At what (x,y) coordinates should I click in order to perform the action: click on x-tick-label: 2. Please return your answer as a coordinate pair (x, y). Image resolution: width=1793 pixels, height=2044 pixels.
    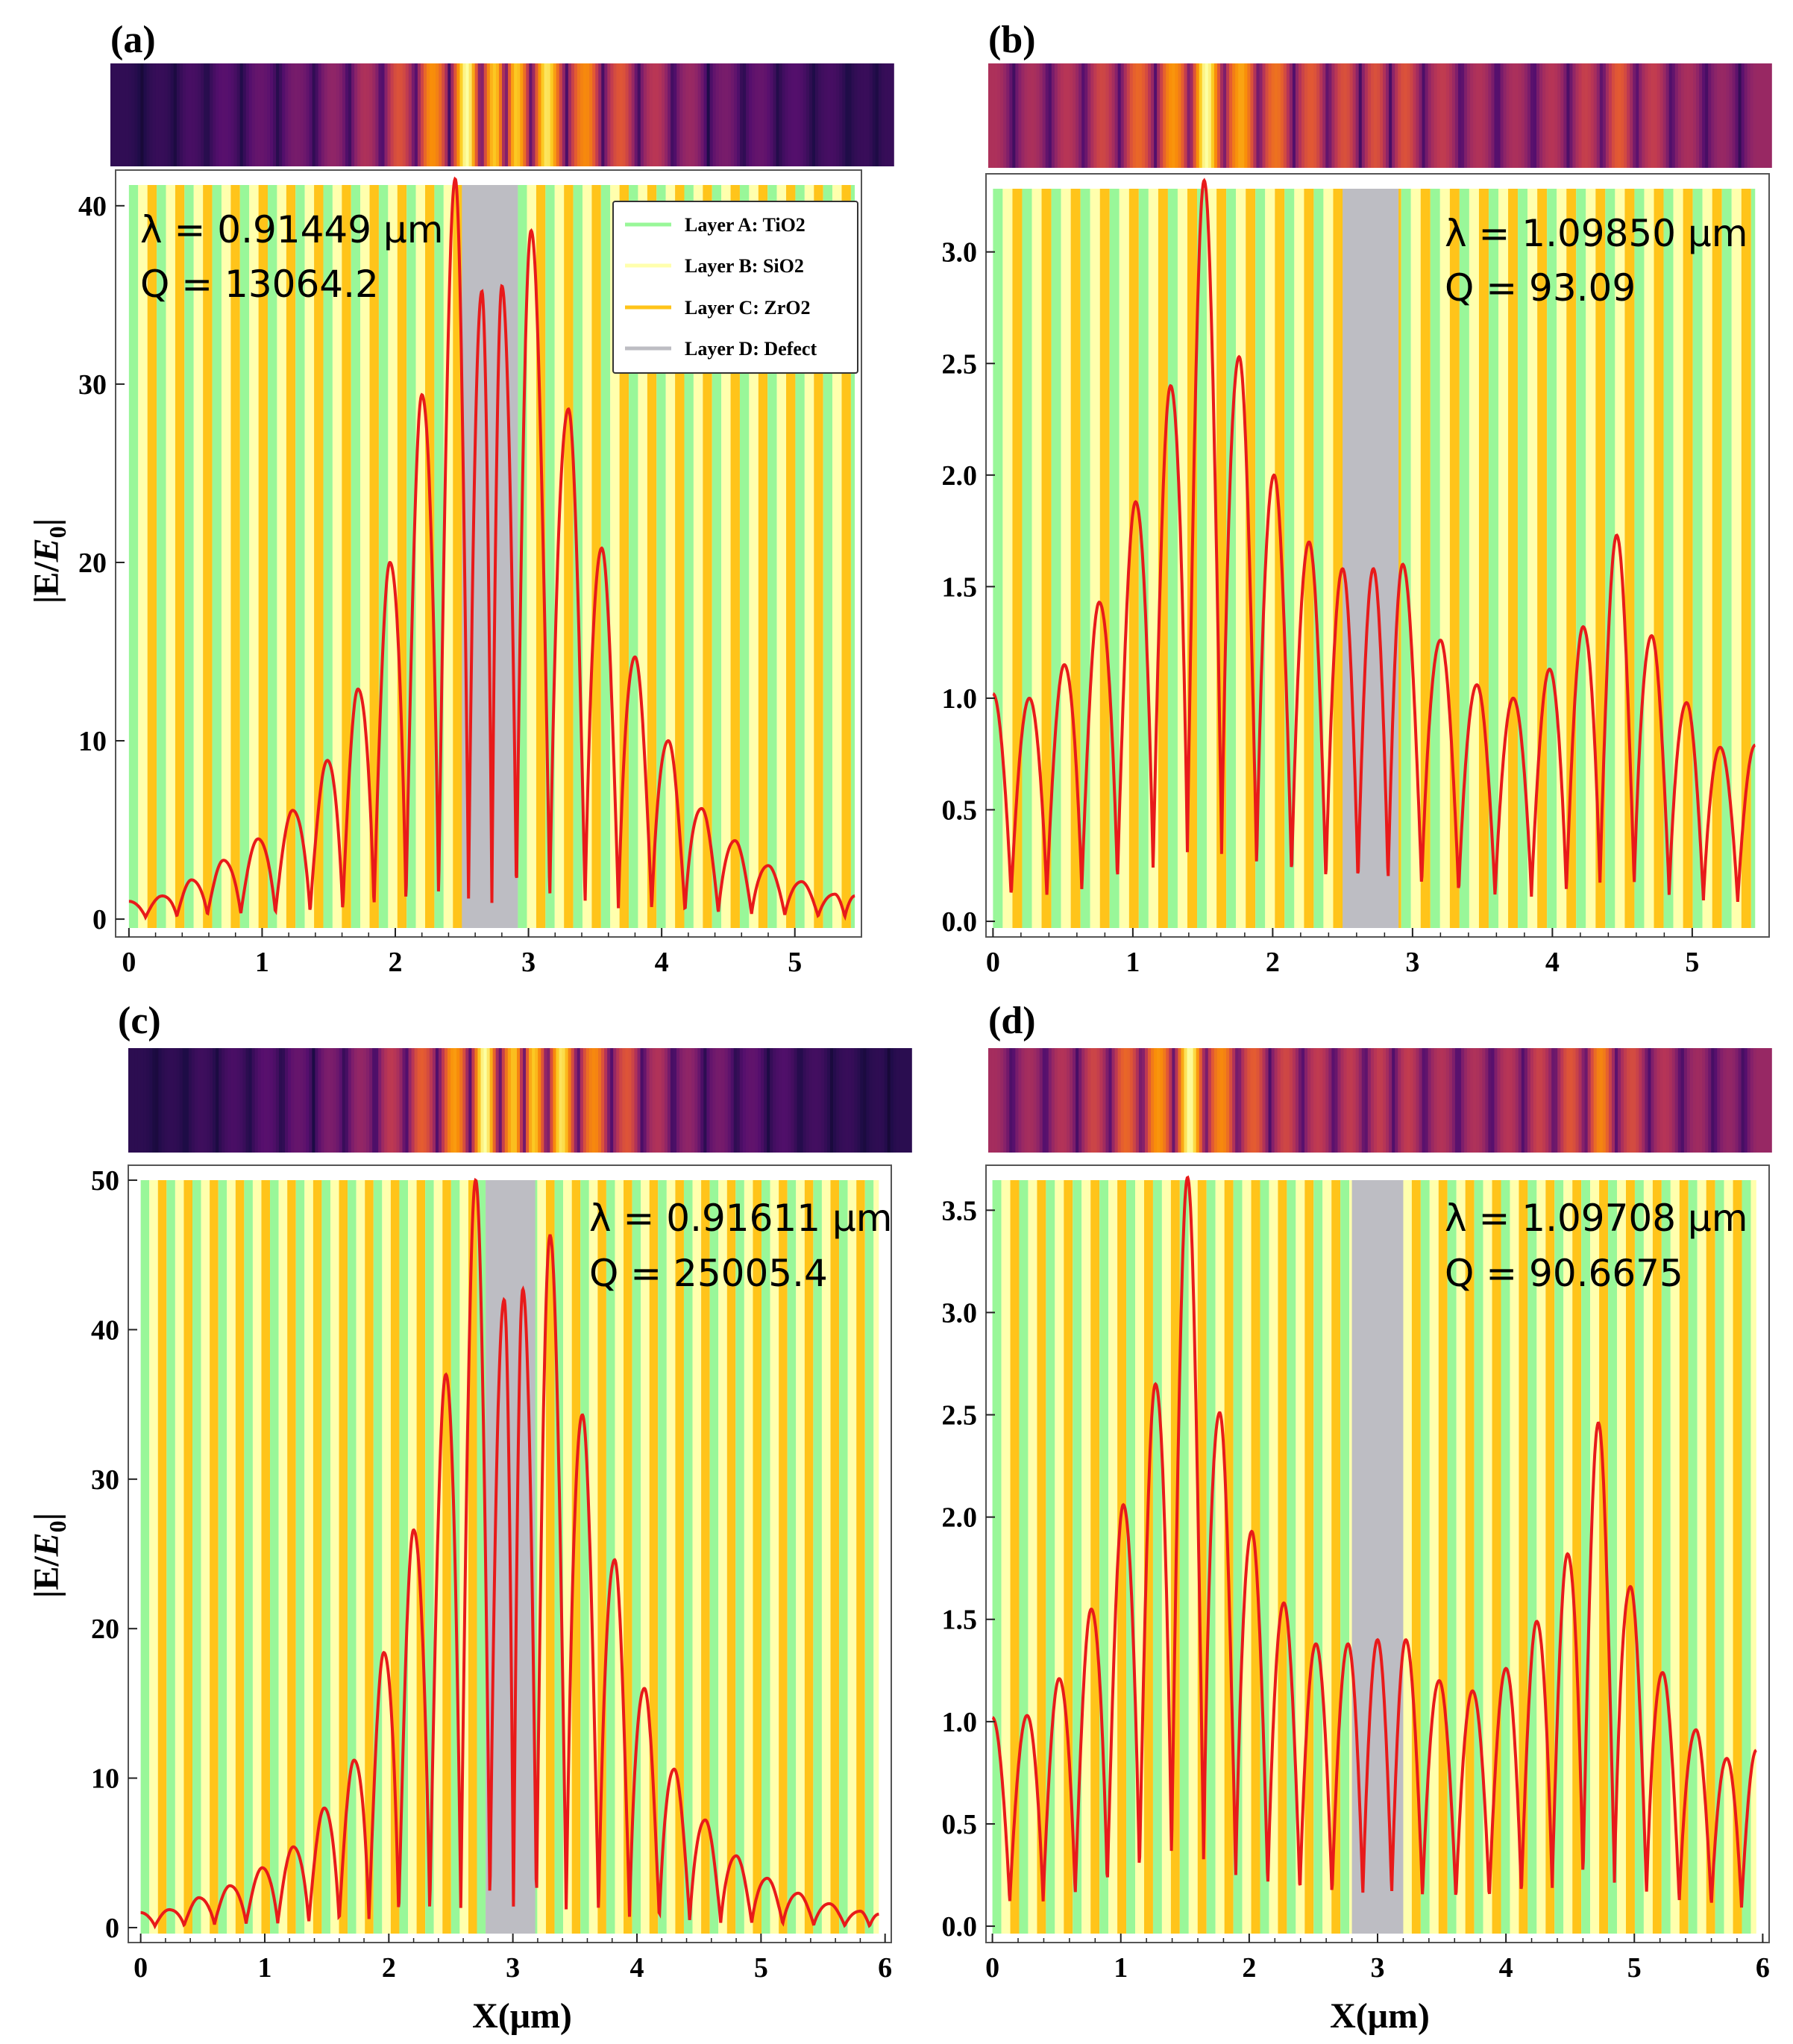
    Looking at the image, I should click on (389, 1968).